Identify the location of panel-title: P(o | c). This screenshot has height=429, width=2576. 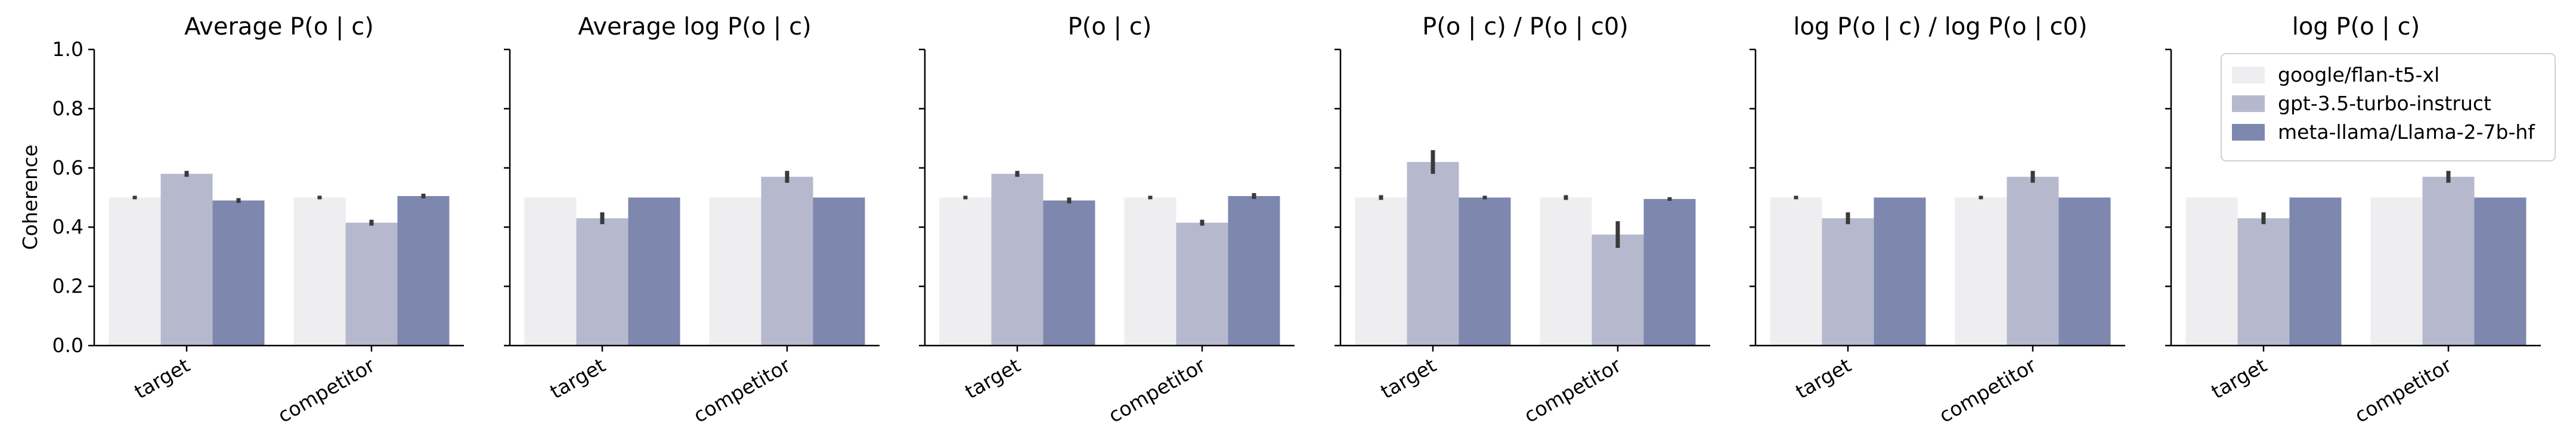
(1110, 27).